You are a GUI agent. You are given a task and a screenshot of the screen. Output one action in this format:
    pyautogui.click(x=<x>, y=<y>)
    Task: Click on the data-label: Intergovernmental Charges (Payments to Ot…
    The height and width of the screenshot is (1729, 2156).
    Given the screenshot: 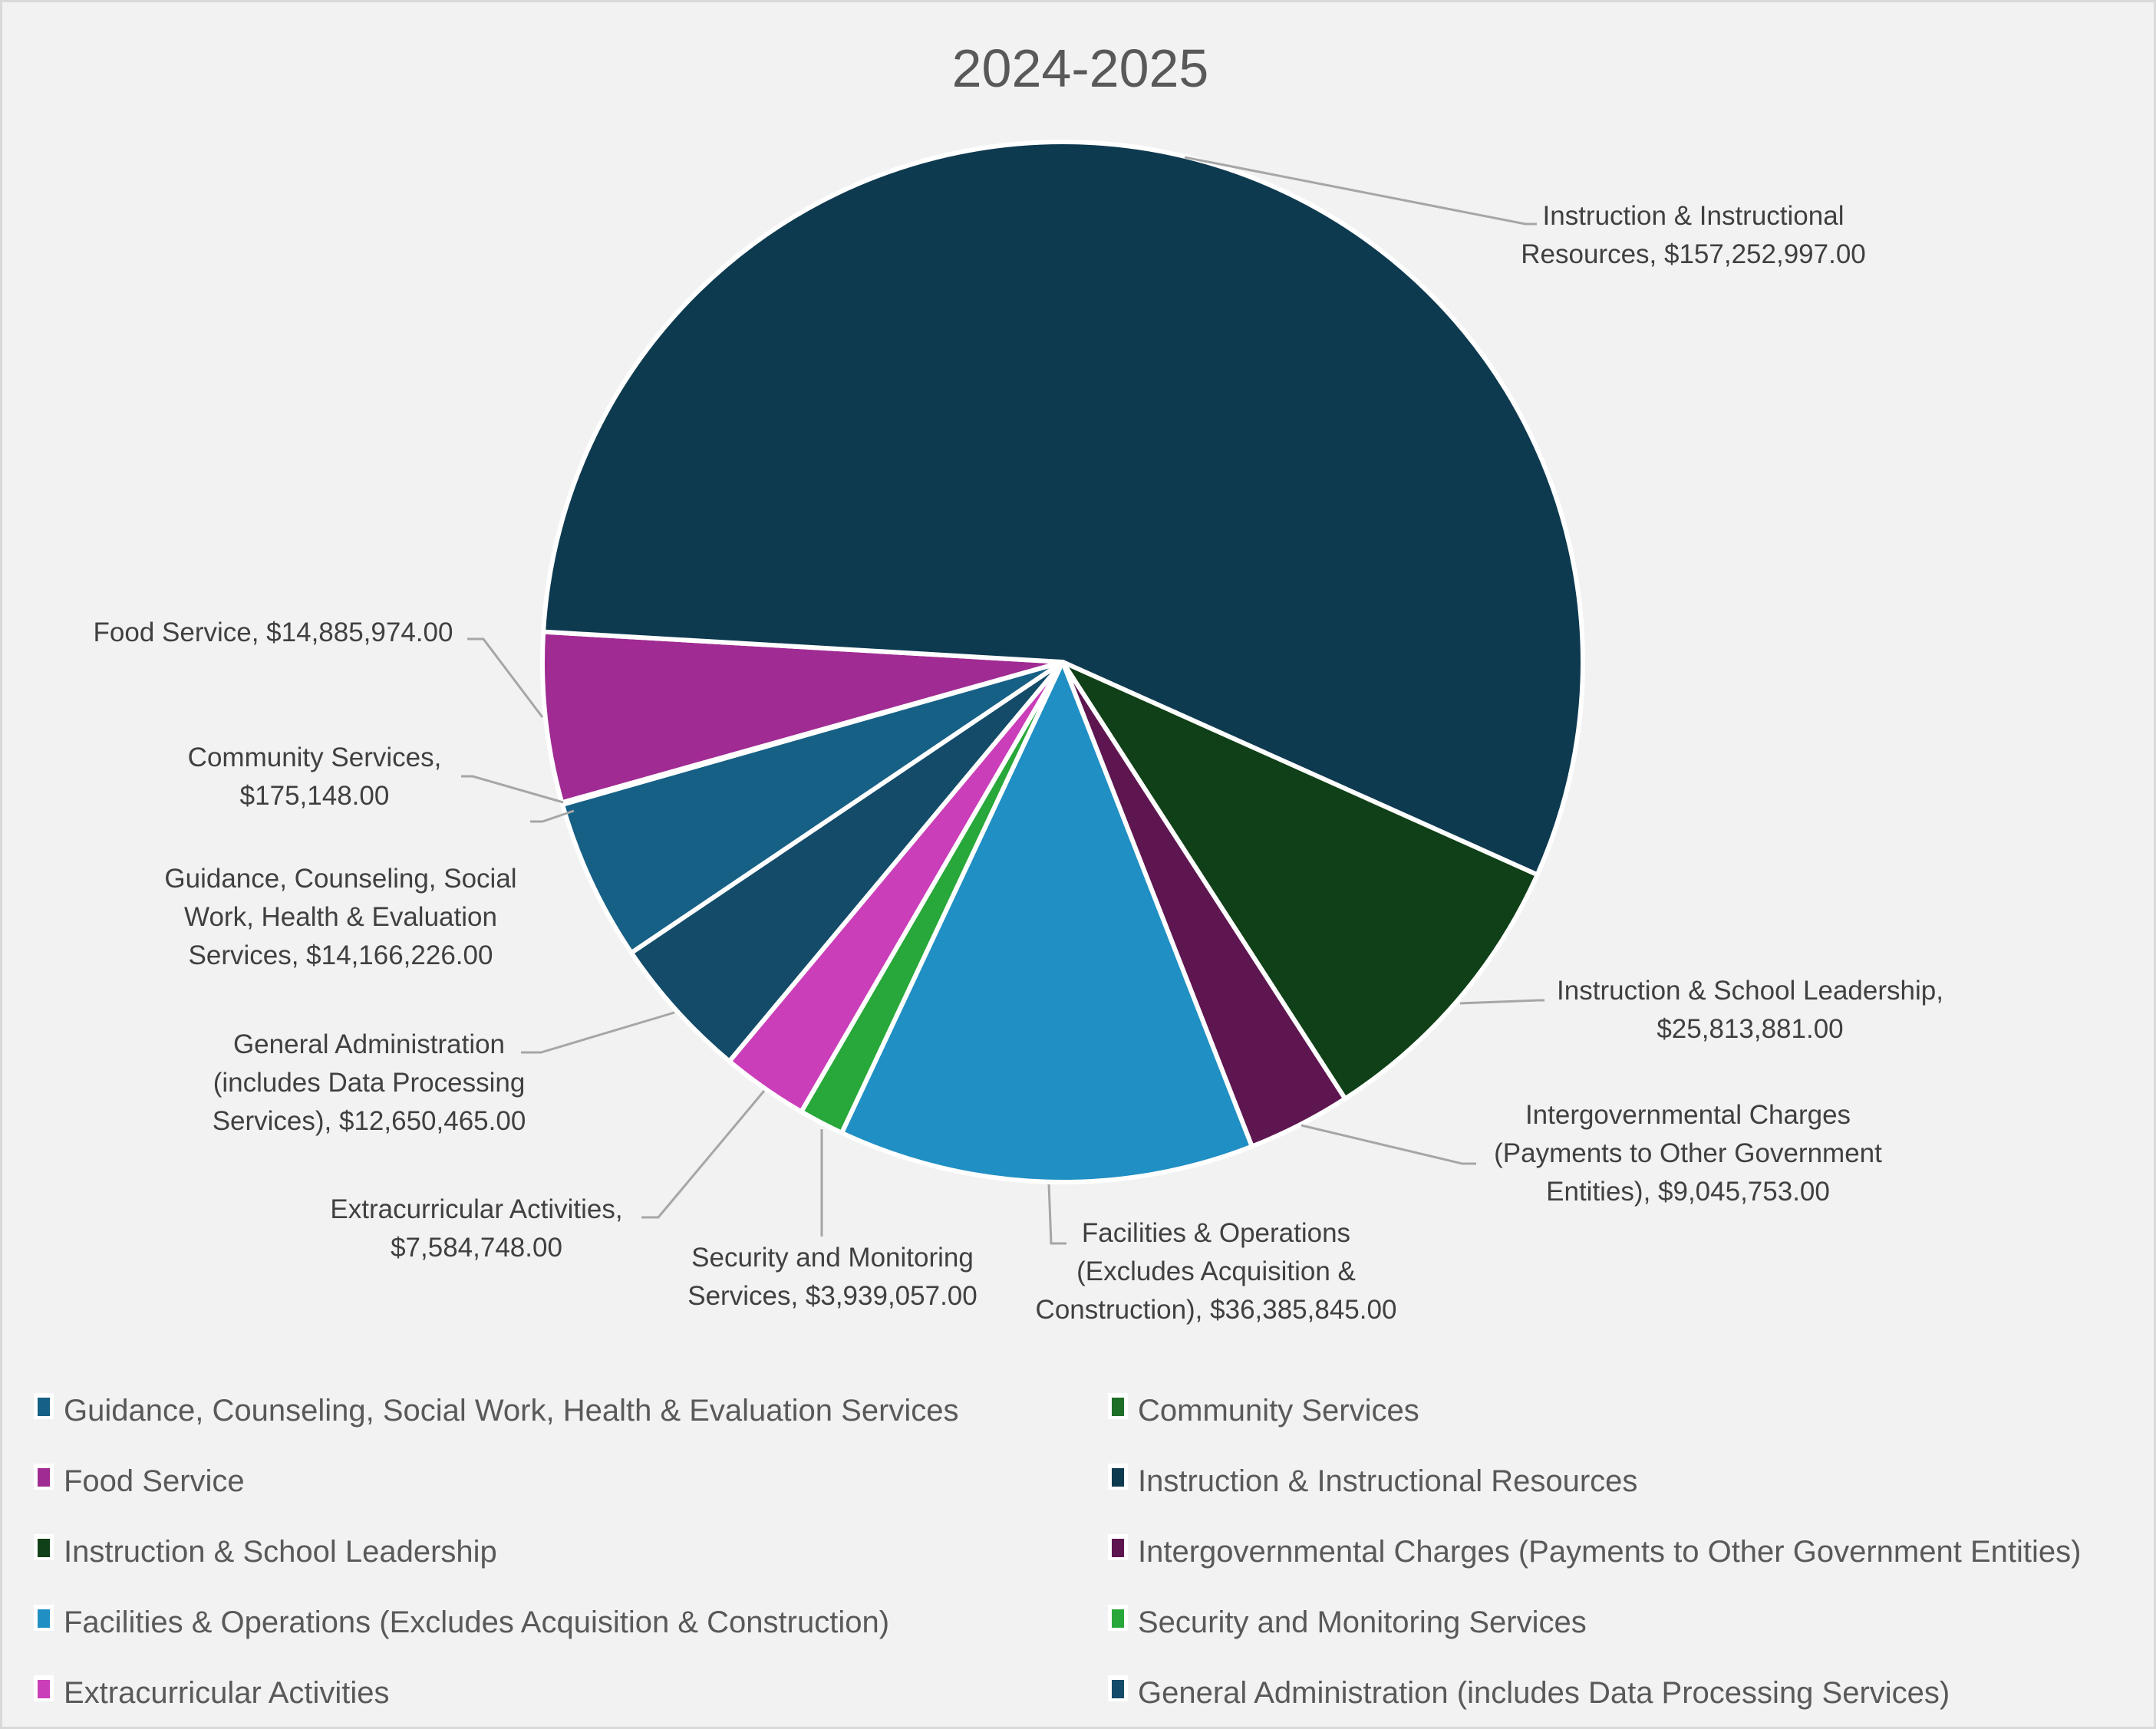 What is the action you would take?
    pyautogui.click(x=1688, y=1153)
    